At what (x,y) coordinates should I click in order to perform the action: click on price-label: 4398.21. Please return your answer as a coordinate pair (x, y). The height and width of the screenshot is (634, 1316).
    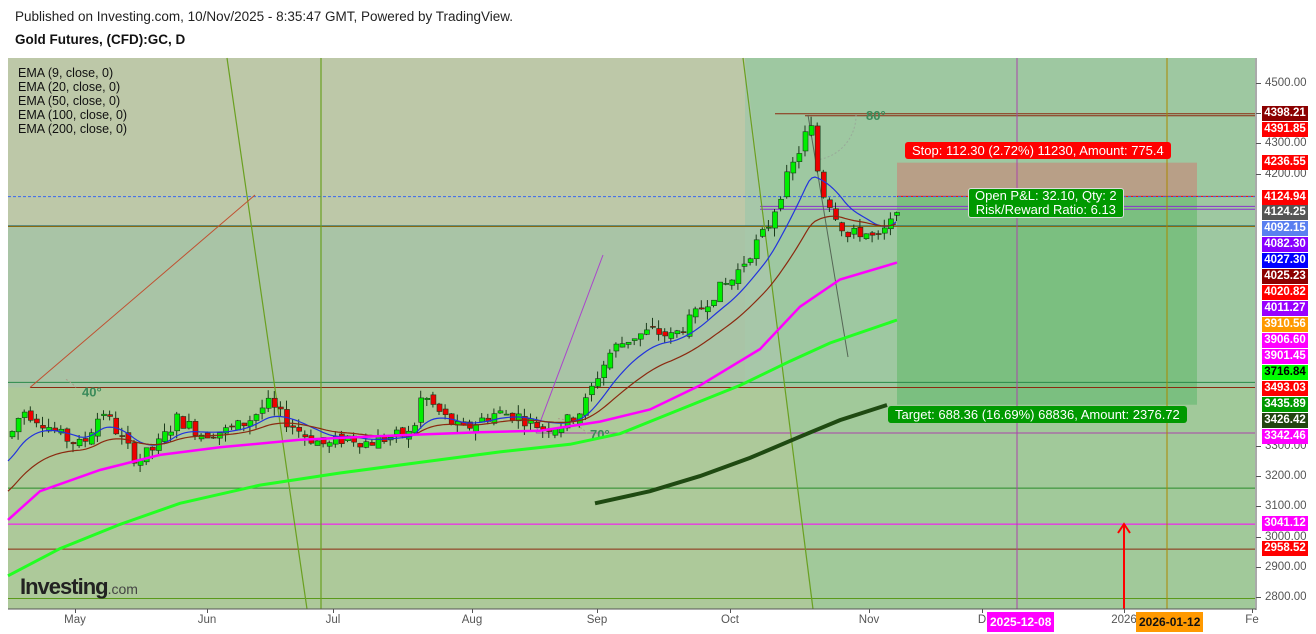
    Looking at the image, I should click on (1285, 113).